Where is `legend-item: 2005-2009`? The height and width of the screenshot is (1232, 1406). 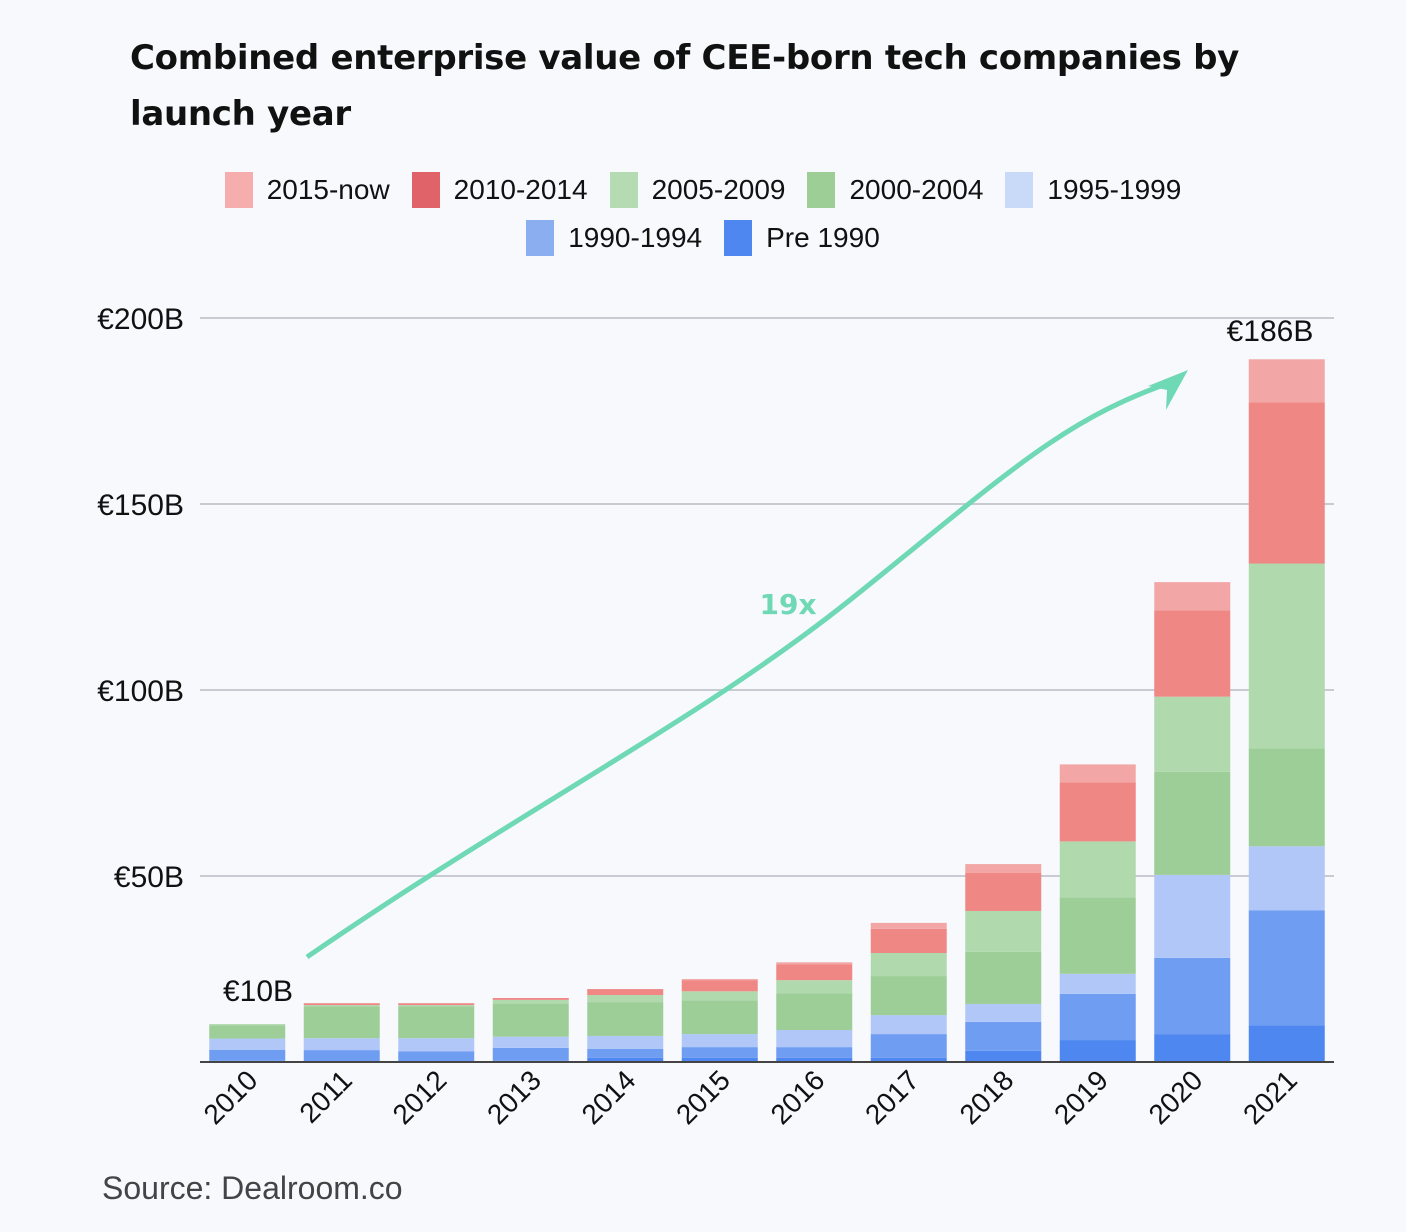
legend-item: 2005-2009 is located at coordinates (697, 190).